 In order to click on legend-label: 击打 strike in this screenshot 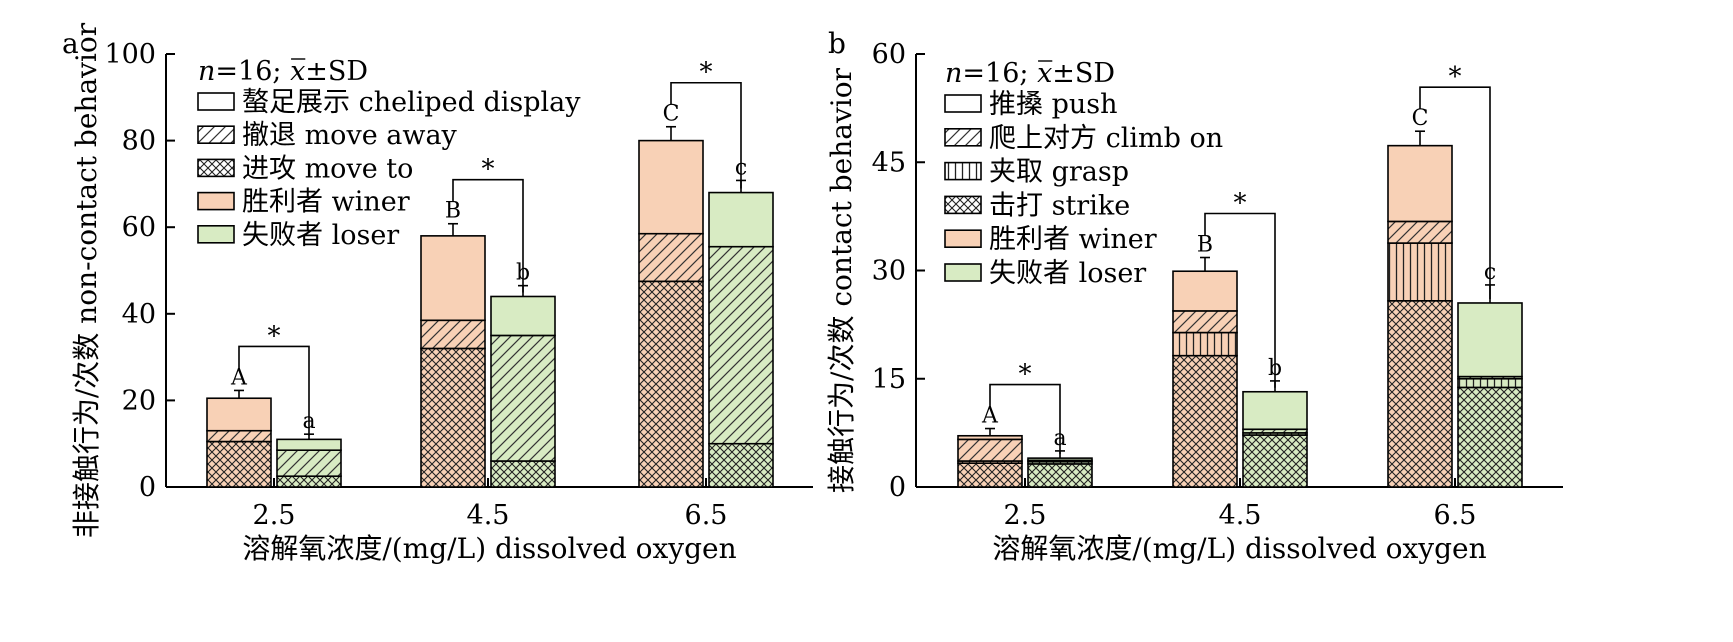, I will do `click(1059, 205)`.